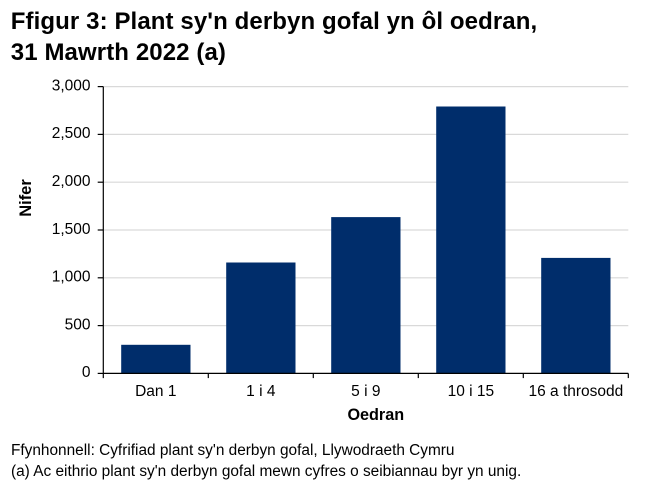  What do you see at coordinates (71, 133) in the screenshot?
I see `svg-text: 2,500` at bounding box center [71, 133].